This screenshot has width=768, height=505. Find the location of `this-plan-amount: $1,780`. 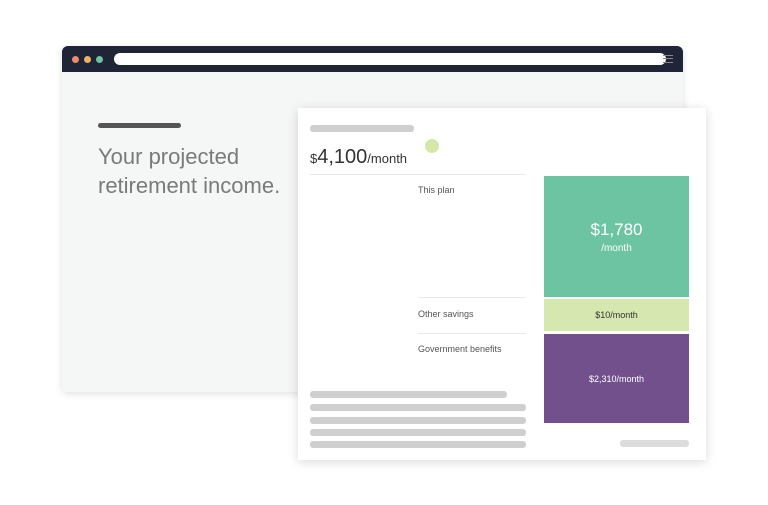

this-plan-amount: $1,780 is located at coordinates (616, 229).